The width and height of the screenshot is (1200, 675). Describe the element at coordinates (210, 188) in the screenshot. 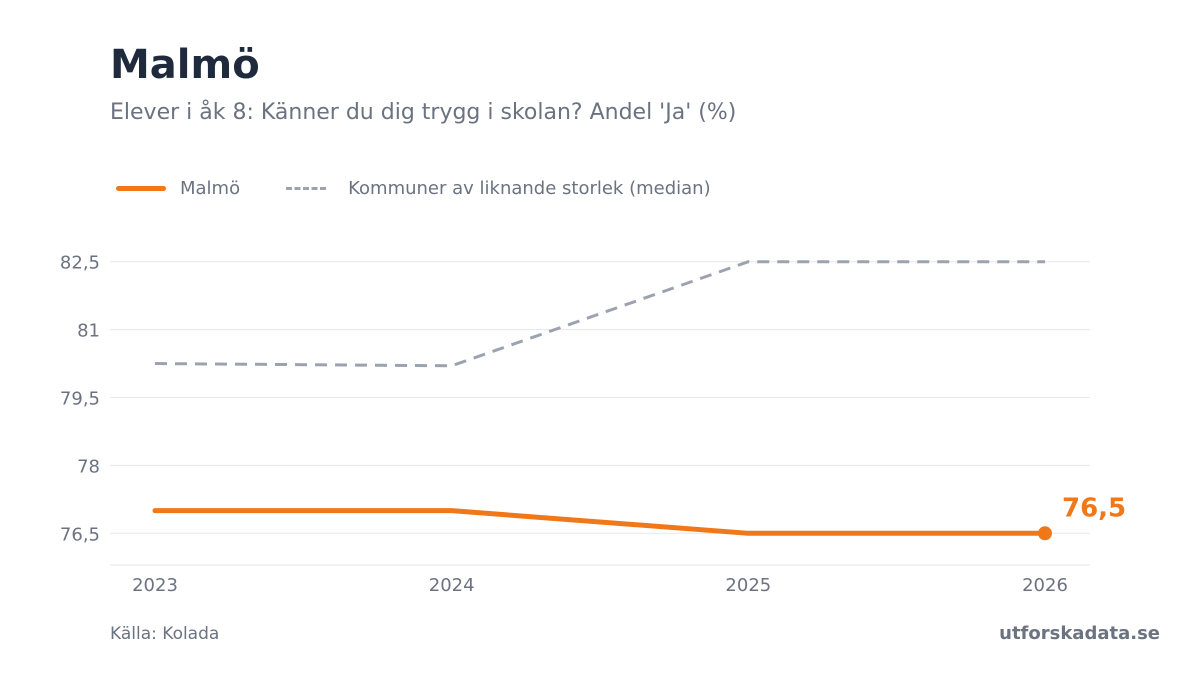

I see `legend-label-malmo: Malmö` at that location.